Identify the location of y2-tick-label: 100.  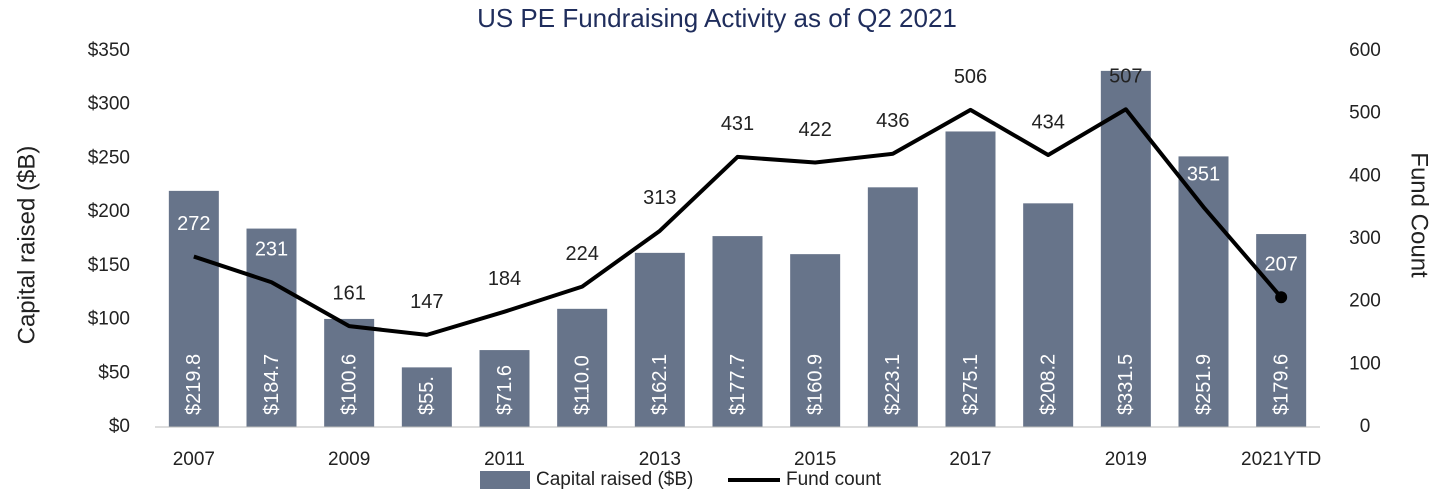
(1365, 363).